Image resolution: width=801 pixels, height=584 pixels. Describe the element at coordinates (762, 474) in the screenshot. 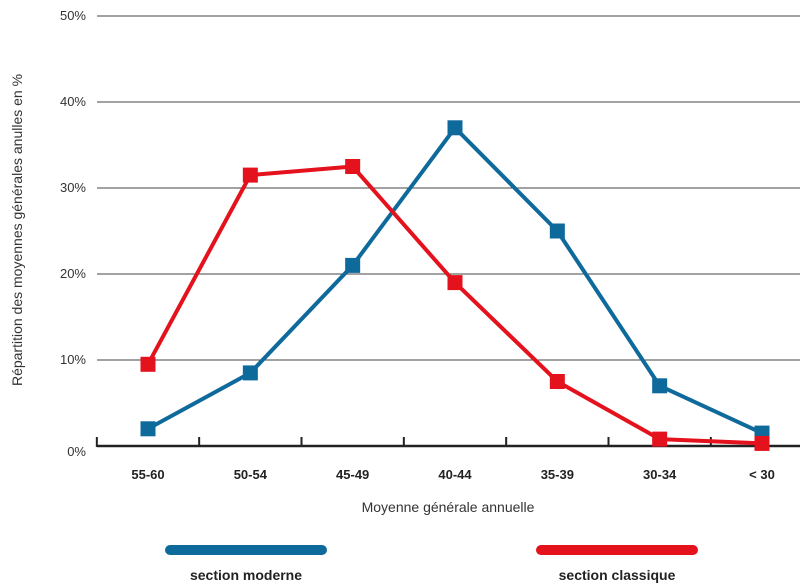

I see `x-tick-label: < 30` at that location.